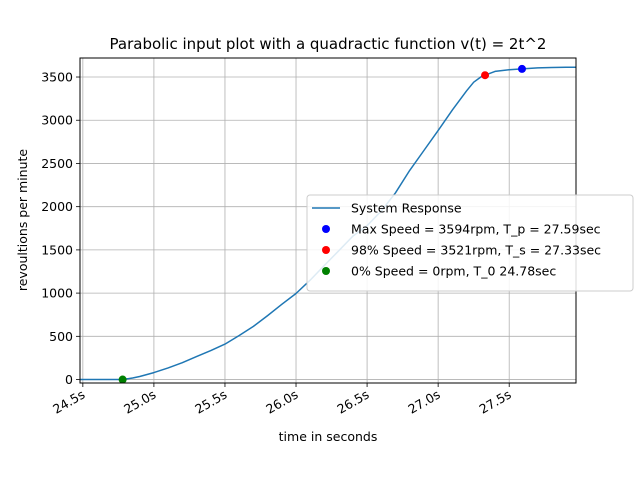  I want to click on x-tick-label: 25.5s, so click(210, 402).